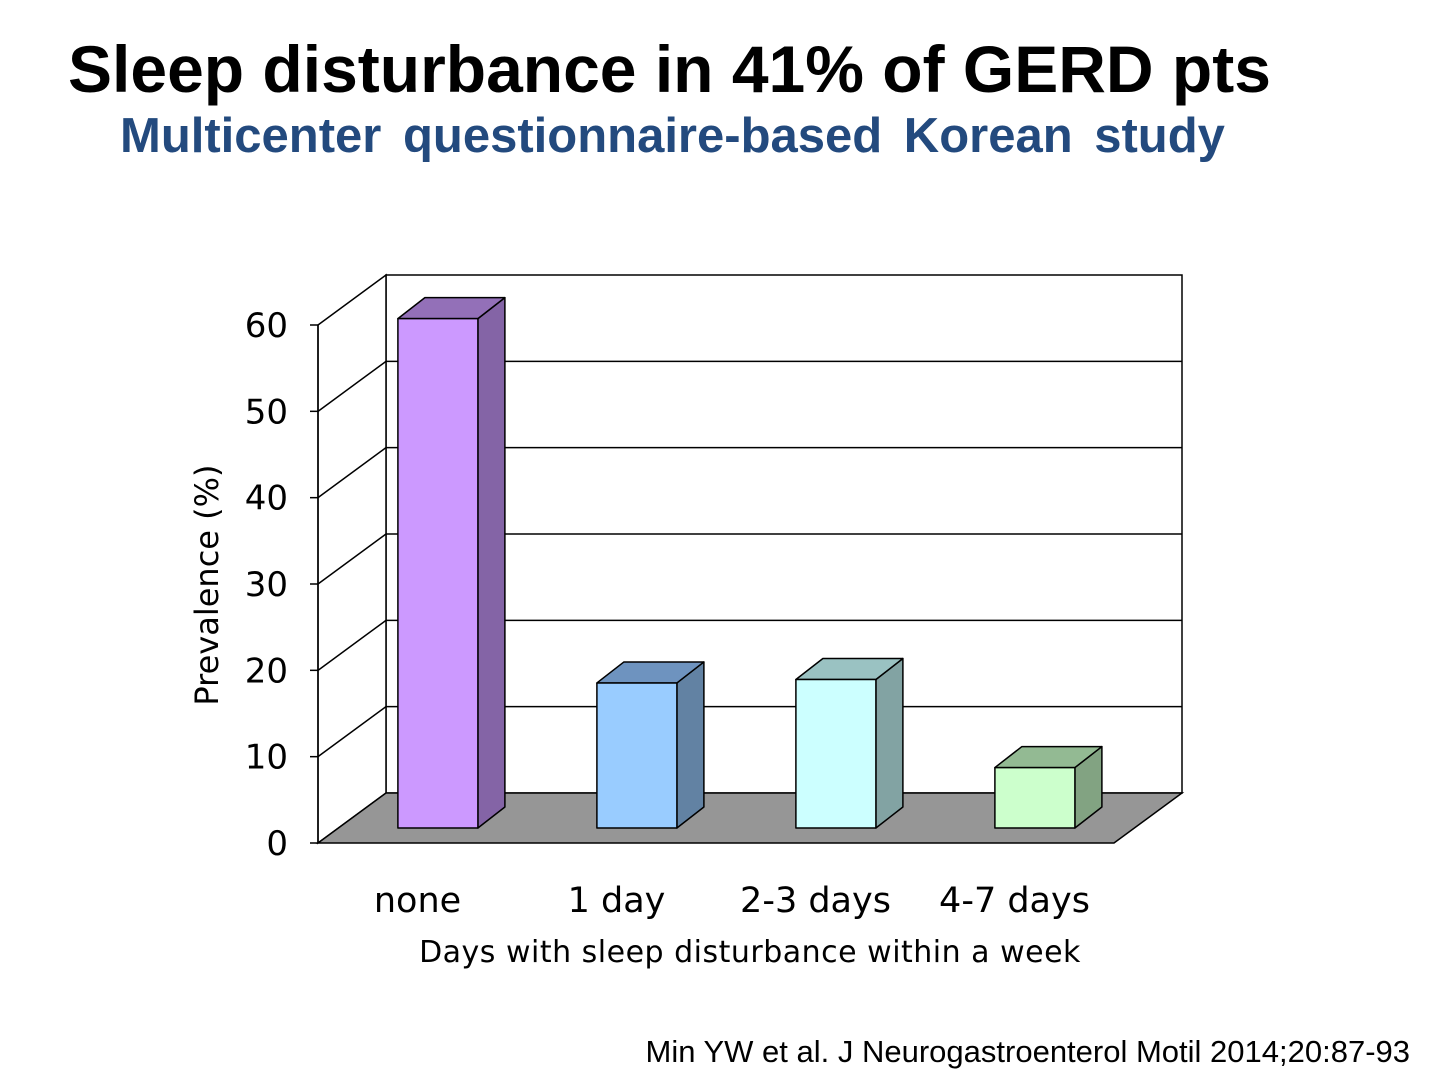 The image size is (1431, 1092). Describe the element at coordinates (266, 412) in the screenshot. I see `y-tick-label: 50` at that location.